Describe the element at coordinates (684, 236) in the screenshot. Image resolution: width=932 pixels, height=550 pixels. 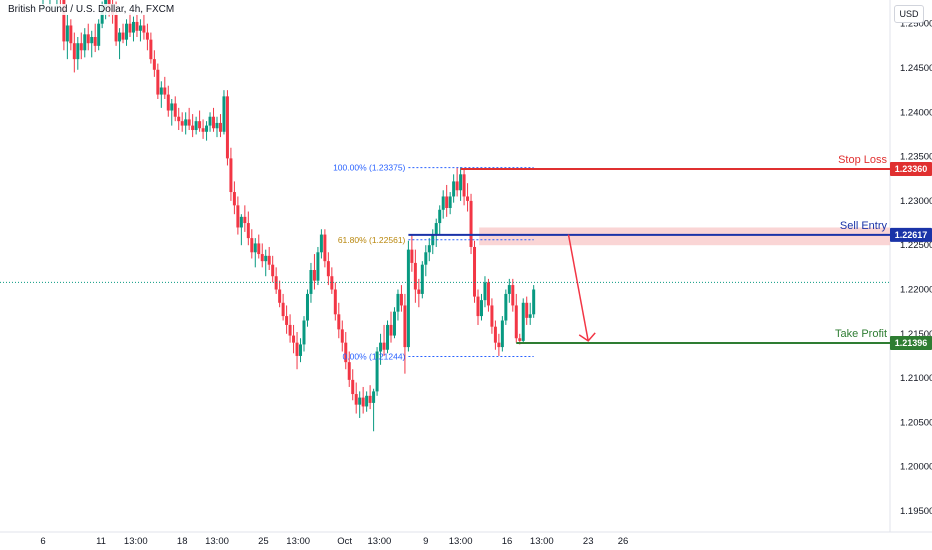
I see `sell-entry-zone` at that location.